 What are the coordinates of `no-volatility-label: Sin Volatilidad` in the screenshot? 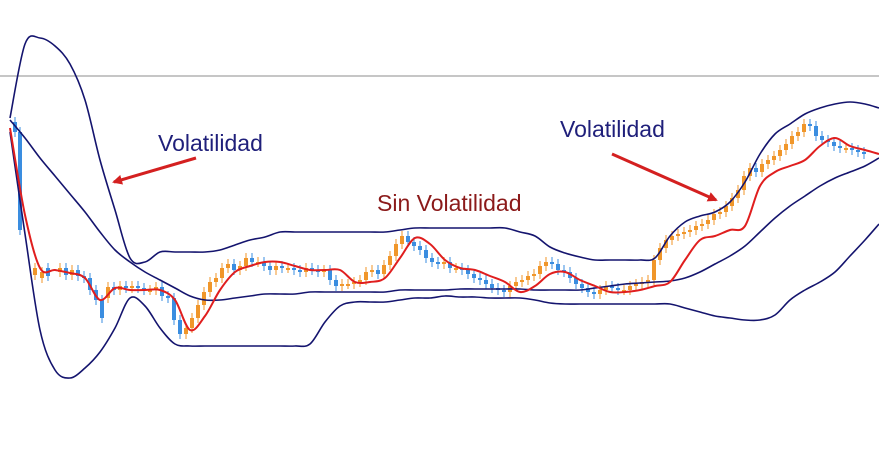 It's located at (449, 203).